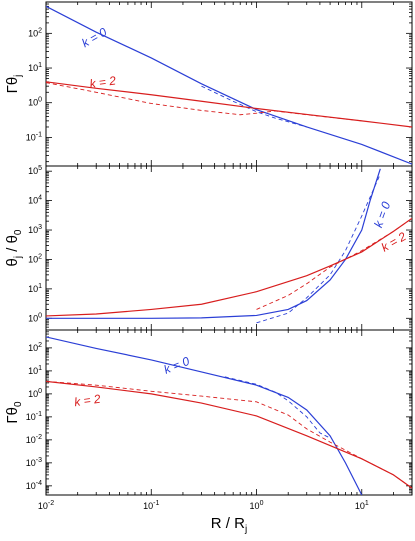 Image resolution: width=415 pixels, height=541 pixels. What do you see at coordinates (14, 247) in the screenshot?
I see `y-axis-label-middle: θj / θ0` at bounding box center [14, 247].